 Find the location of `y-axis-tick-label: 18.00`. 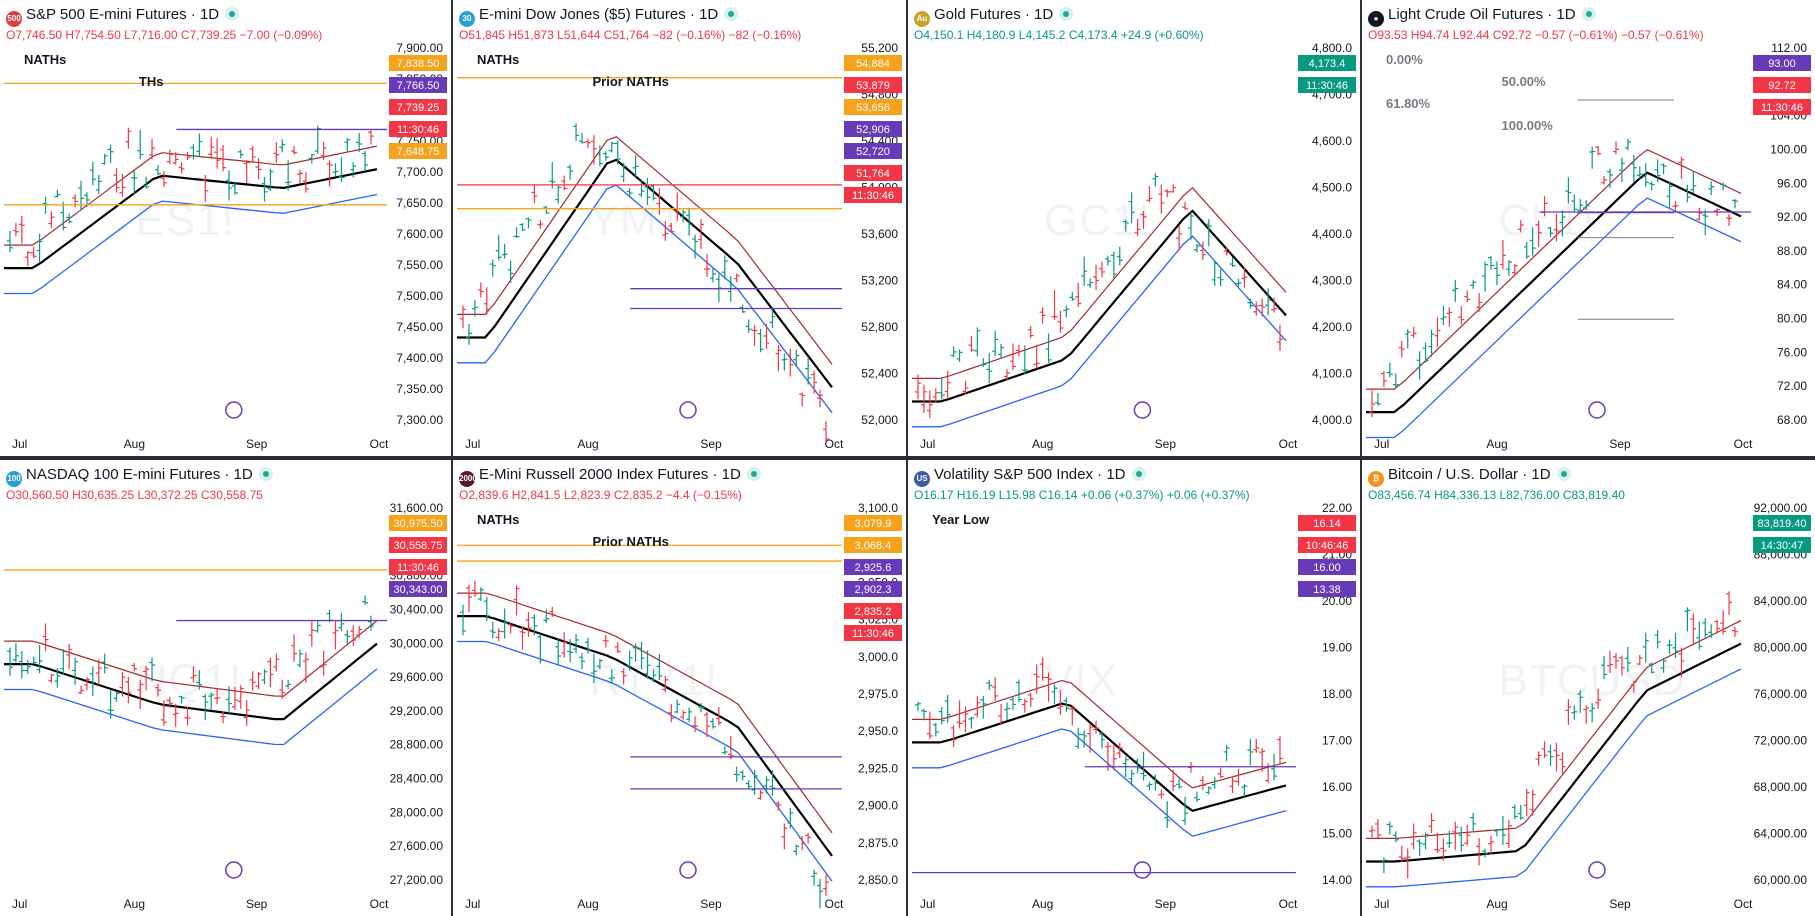

y-axis-tick-label: 18.00 is located at coordinates (1337, 694).